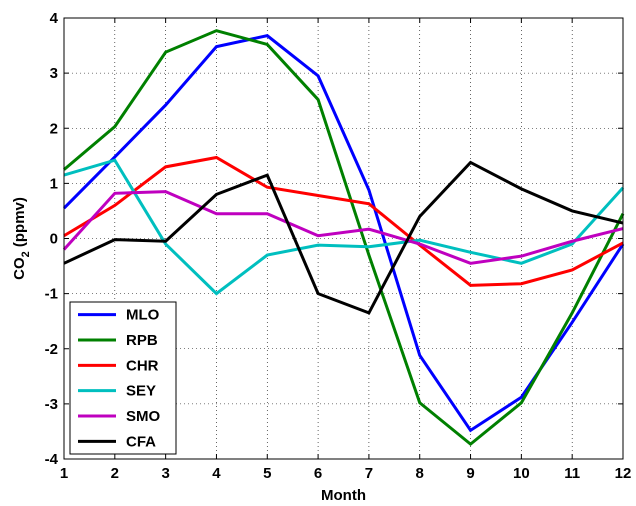 This screenshot has height=506, width=636. Describe the element at coordinates (52, 459) in the screenshot. I see `y-tick-label: -4` at that location.